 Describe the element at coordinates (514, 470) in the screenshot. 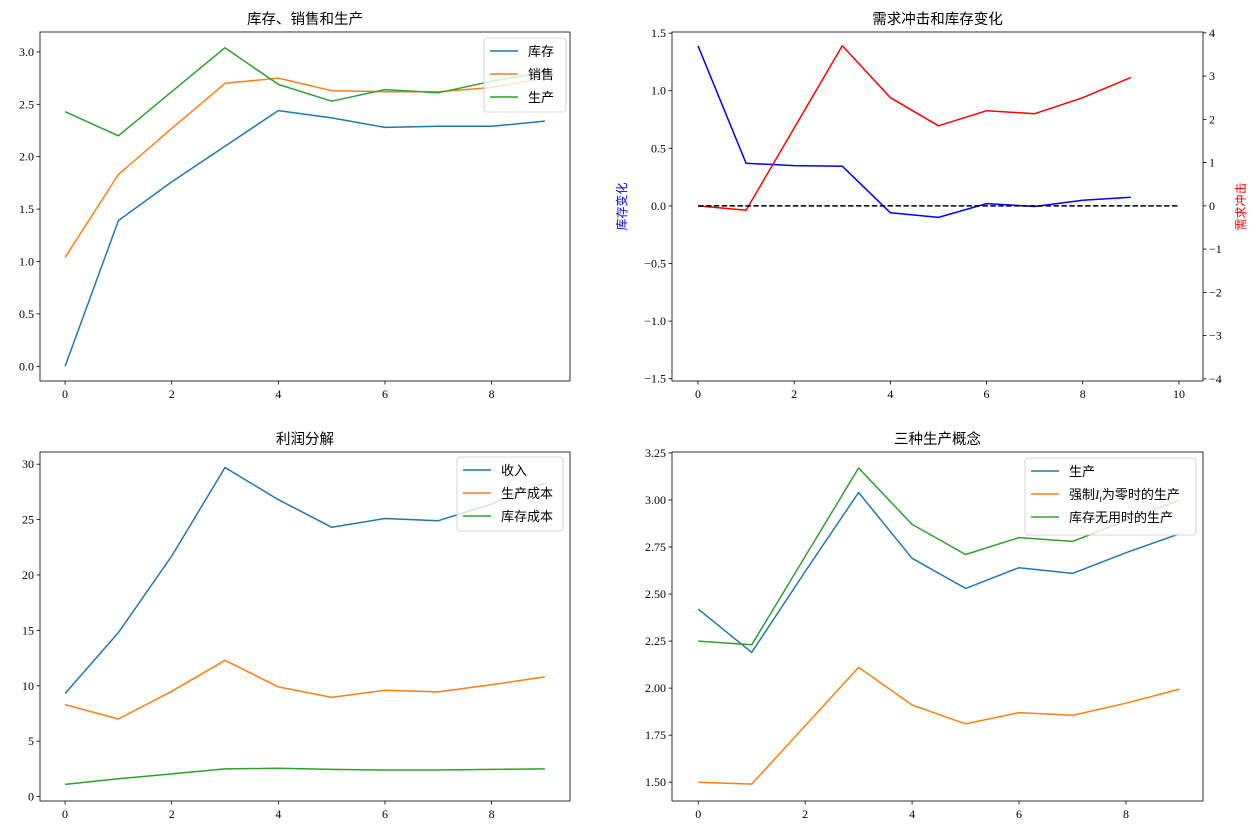

I see `legend-entry-1: 收入` at that location.